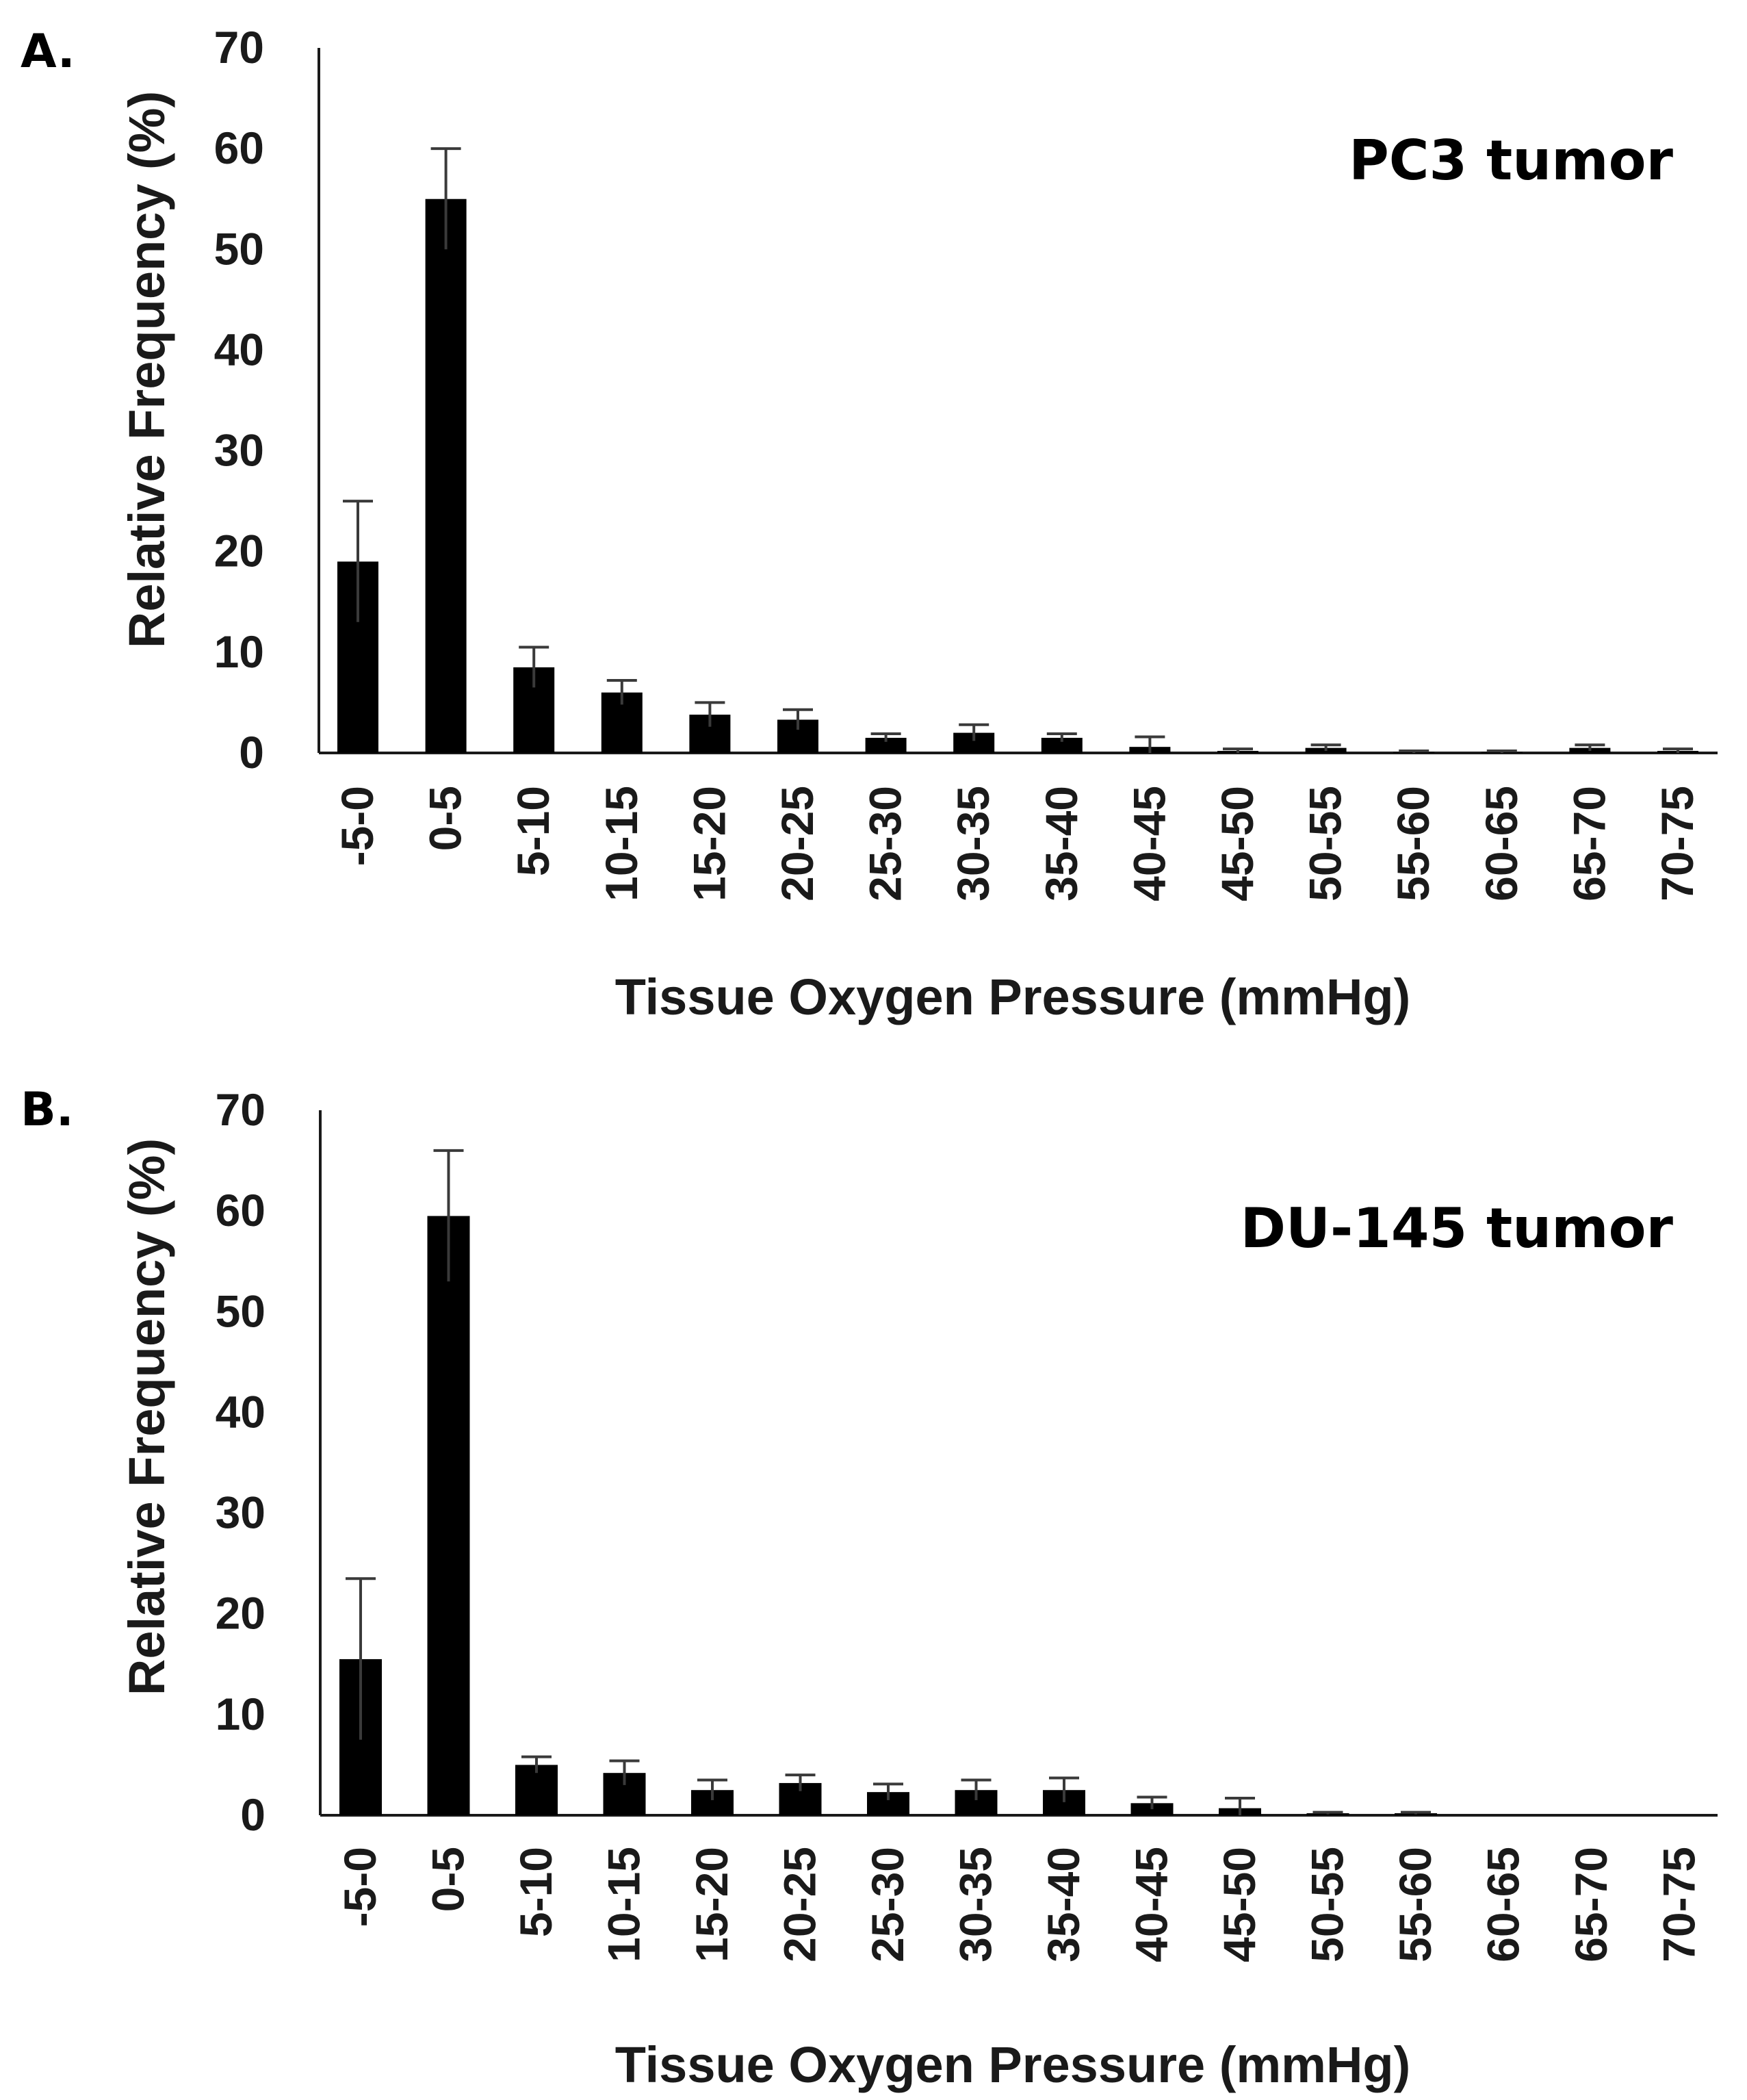  What do you see at coordinates (47, 1110) in the screenshot?
I see `panel-label: B.` at bounding box center [47, 1110].